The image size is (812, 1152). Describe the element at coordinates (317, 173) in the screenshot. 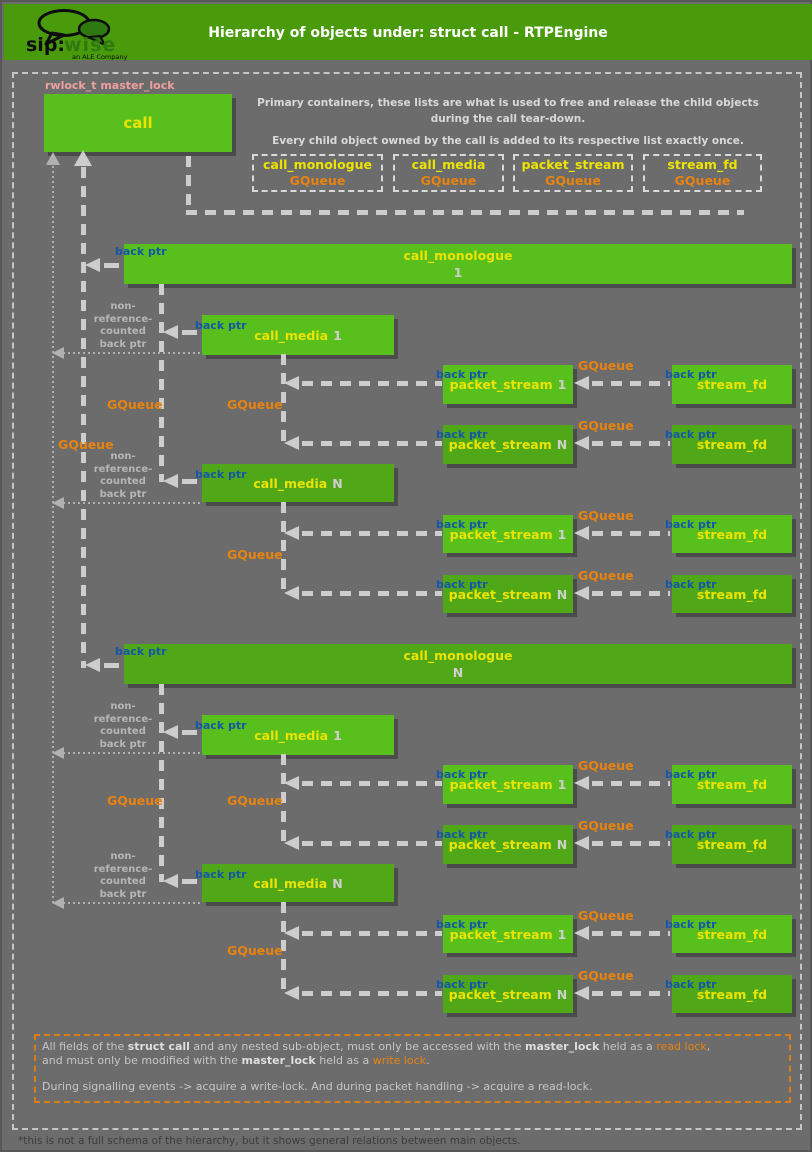

I see `legend-box-call-monologue: call_monologue GQueue` at that location.